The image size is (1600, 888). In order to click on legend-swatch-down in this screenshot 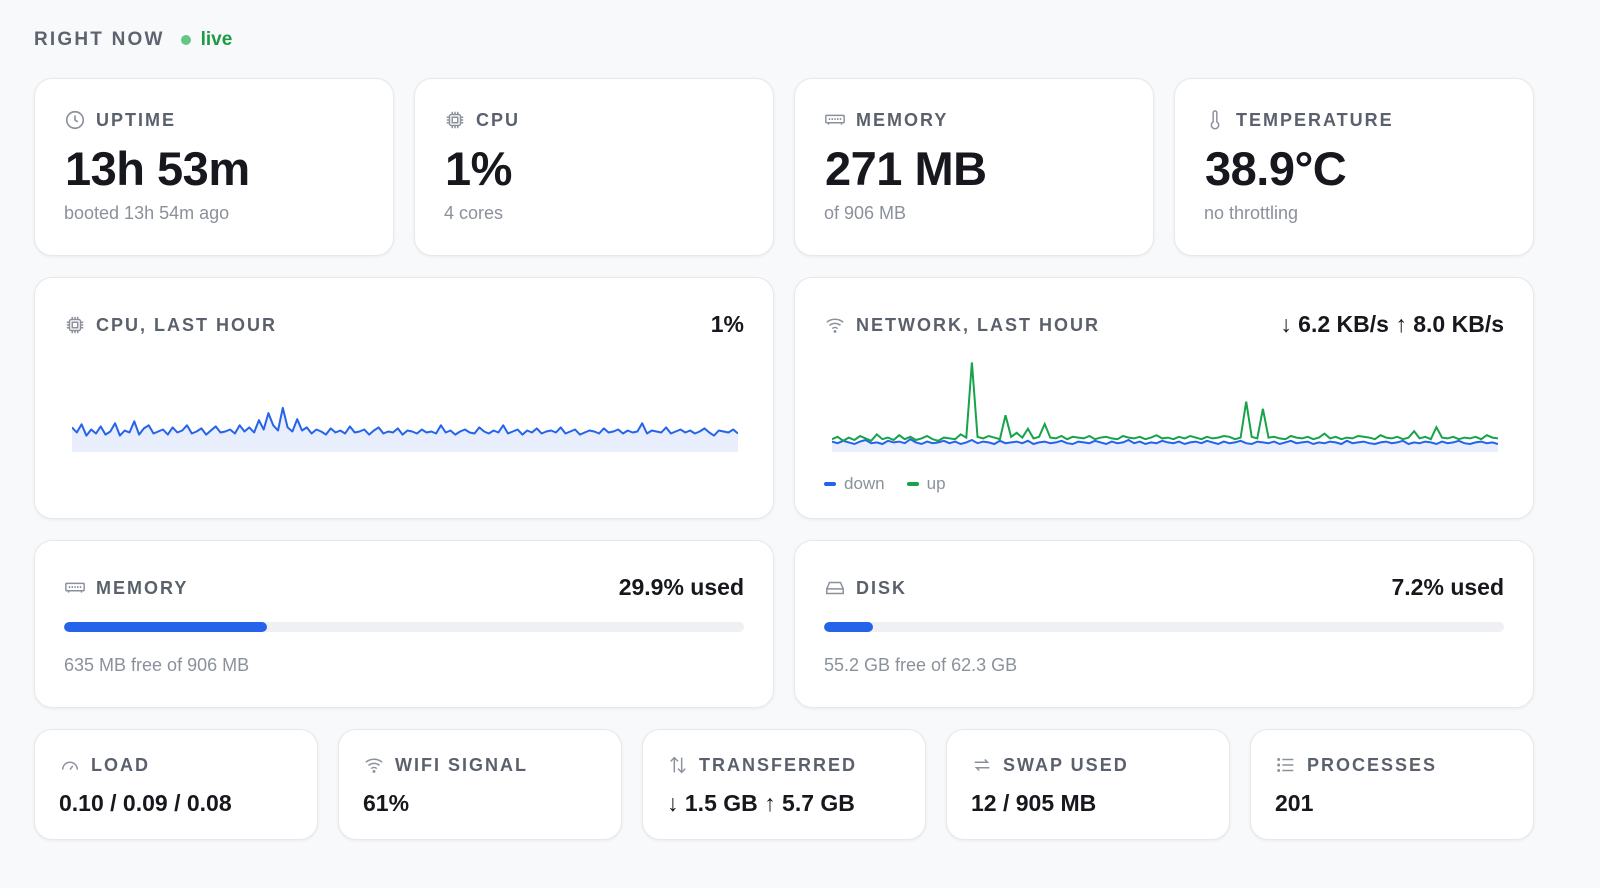, I will do `click(830, 484)`.